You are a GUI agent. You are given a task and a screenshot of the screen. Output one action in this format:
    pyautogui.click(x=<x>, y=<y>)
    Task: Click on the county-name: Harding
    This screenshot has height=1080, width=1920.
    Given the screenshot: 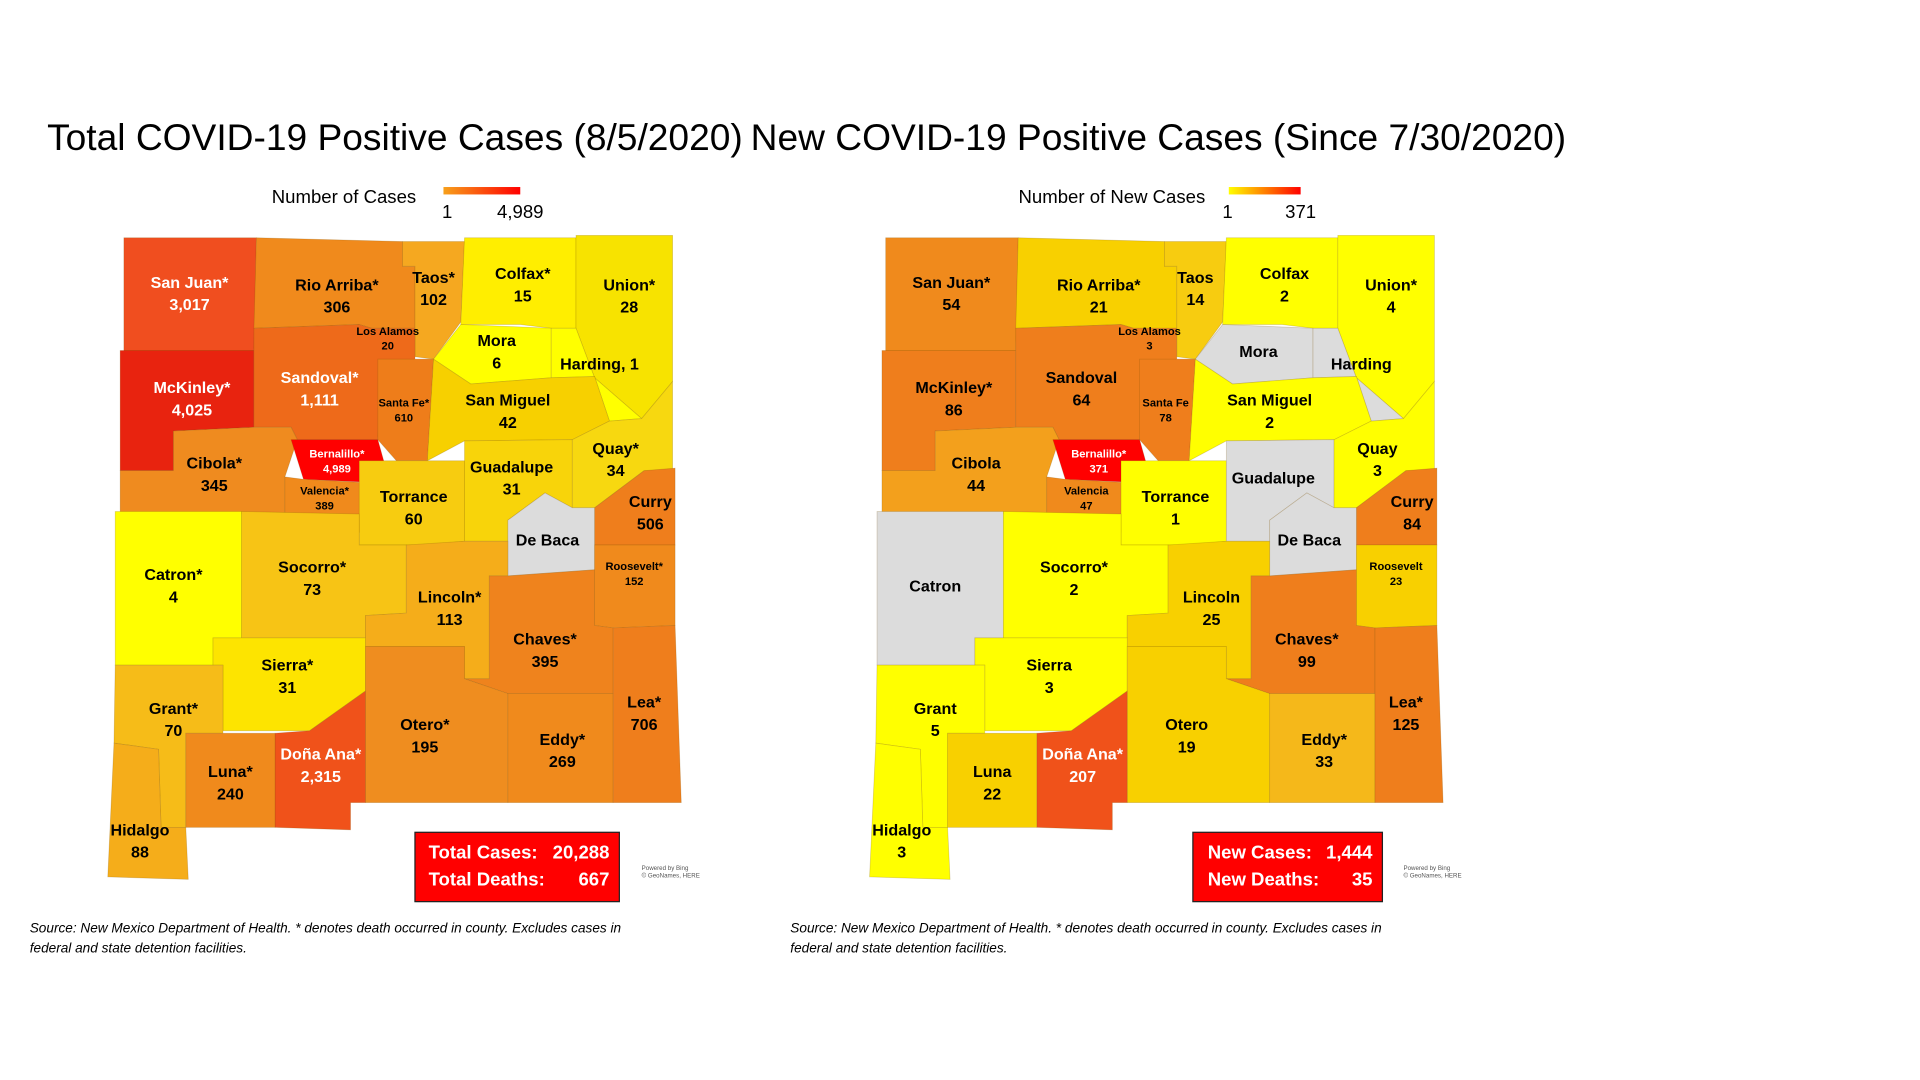 What is the action you would take?
    pyautogui.click(x=1361, y=365)
    